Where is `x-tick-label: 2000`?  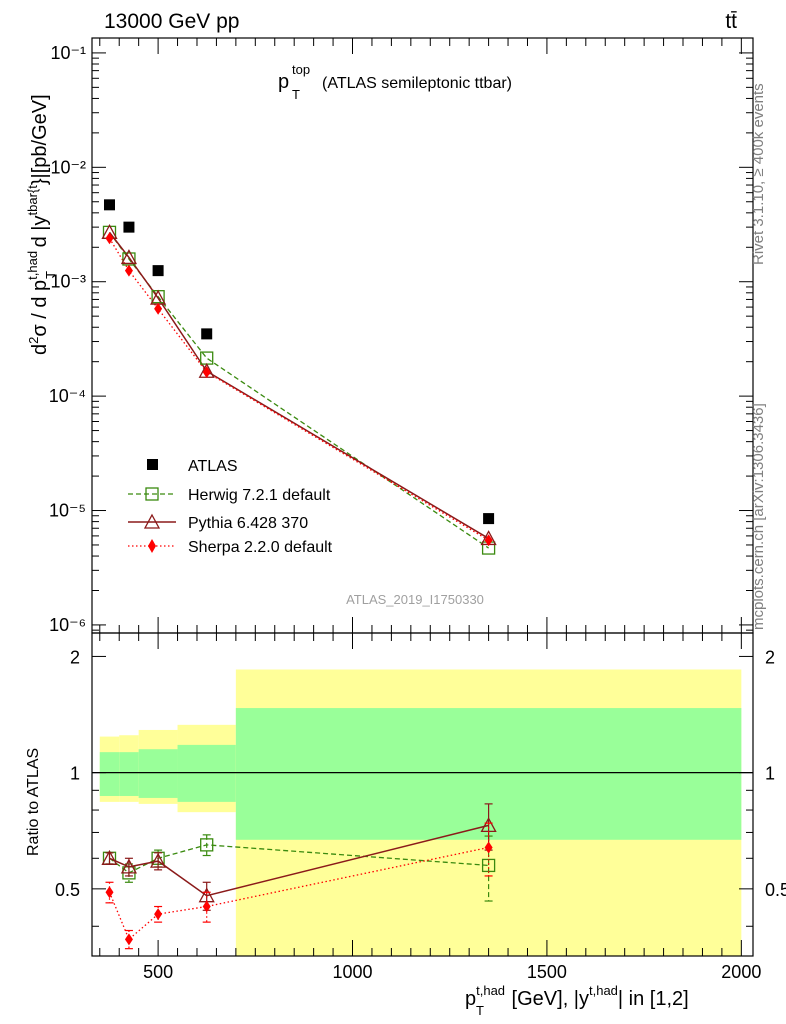
x-tick-label: 2000 is located at coordinates (741, 972).